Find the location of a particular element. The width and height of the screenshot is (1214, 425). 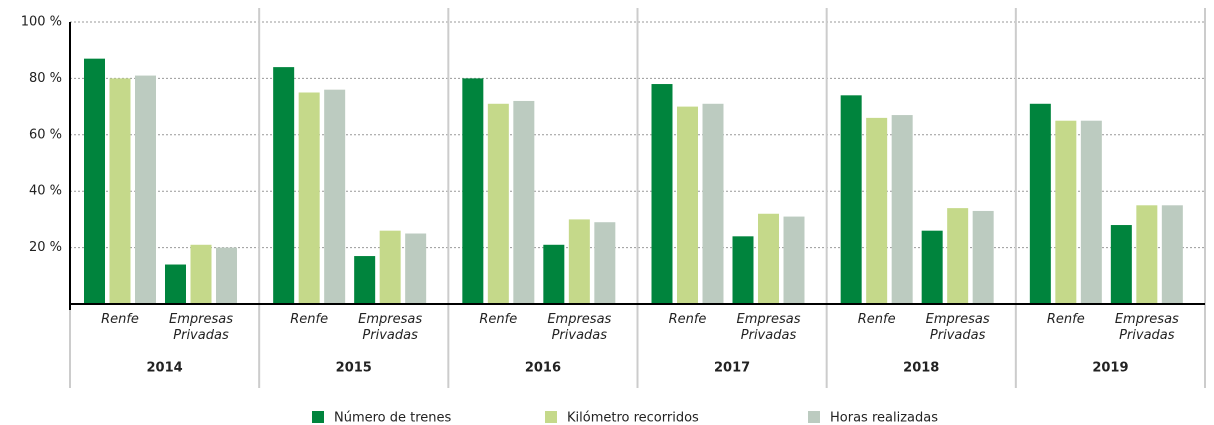

group-label: 2017 is located at coordinates (732, 368).